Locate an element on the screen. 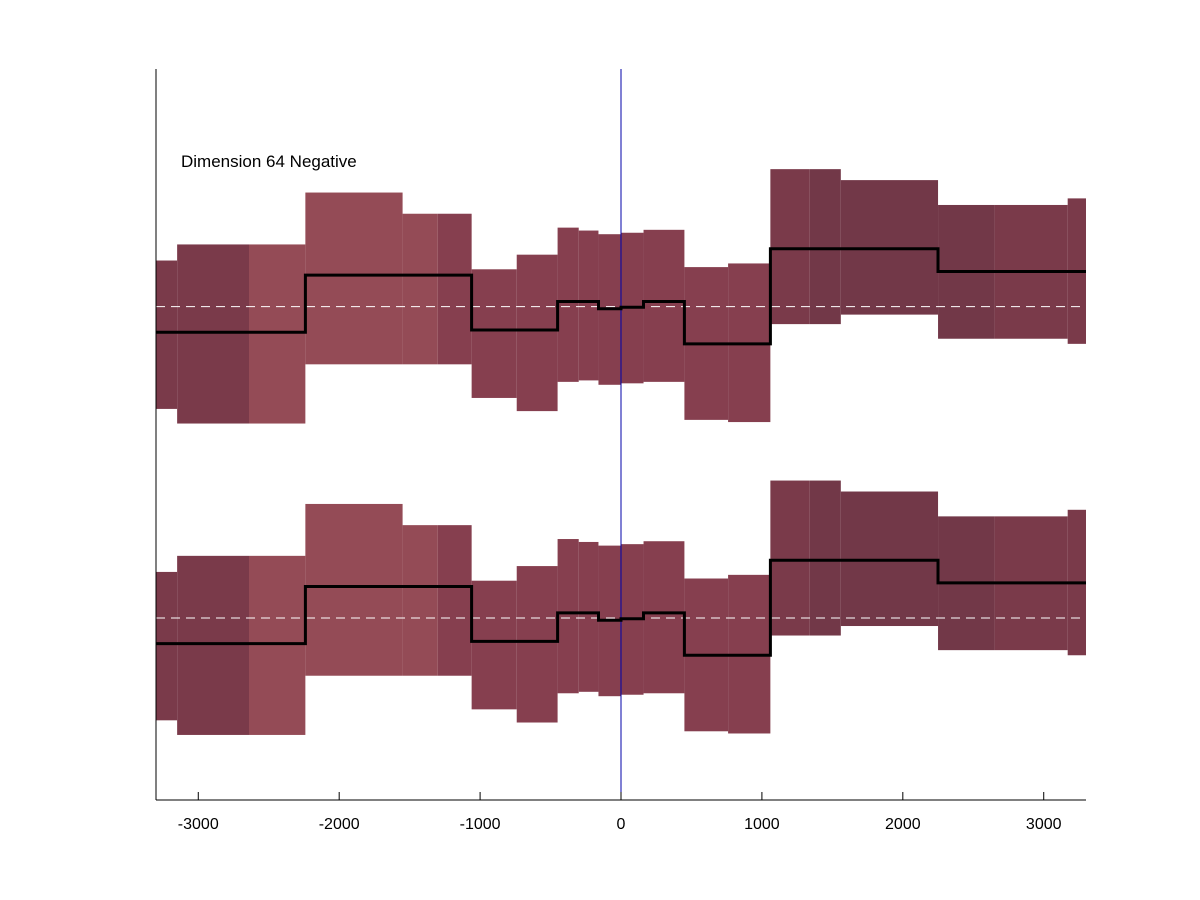 Image resolution: width=1200 pixels, height=900 pixels. x-axis-ticks: -3000 -2000 -1000 0 1000 2000 3000 is located at coordinates (620, 812).